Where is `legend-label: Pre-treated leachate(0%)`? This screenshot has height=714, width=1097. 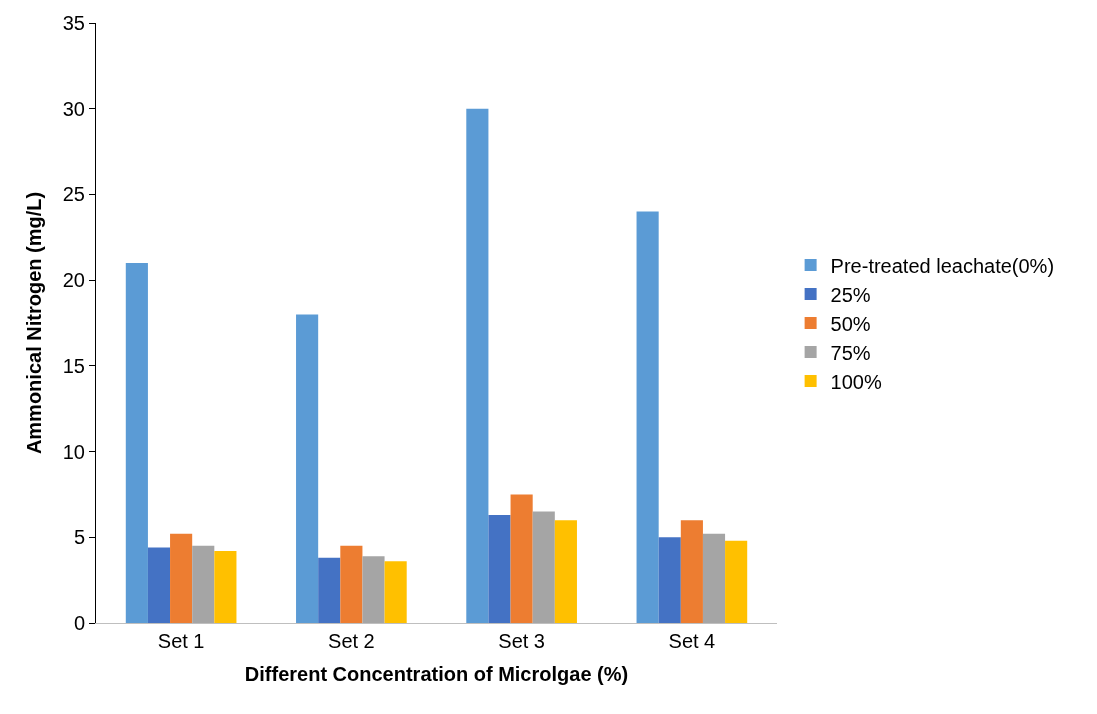 legend-label: Pre-treated leachate(0%) is located at coordinates (942, 265).